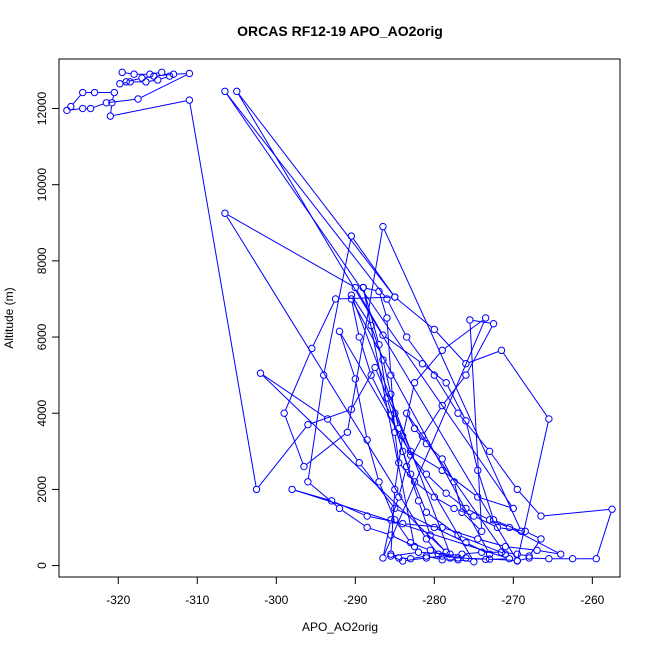 The width and height of the screenshot is (650, 650). What do you see at coordinates (276, 600) in the screenshot?
I see `x-tick-label: -300` at bounding box center [276, 600].